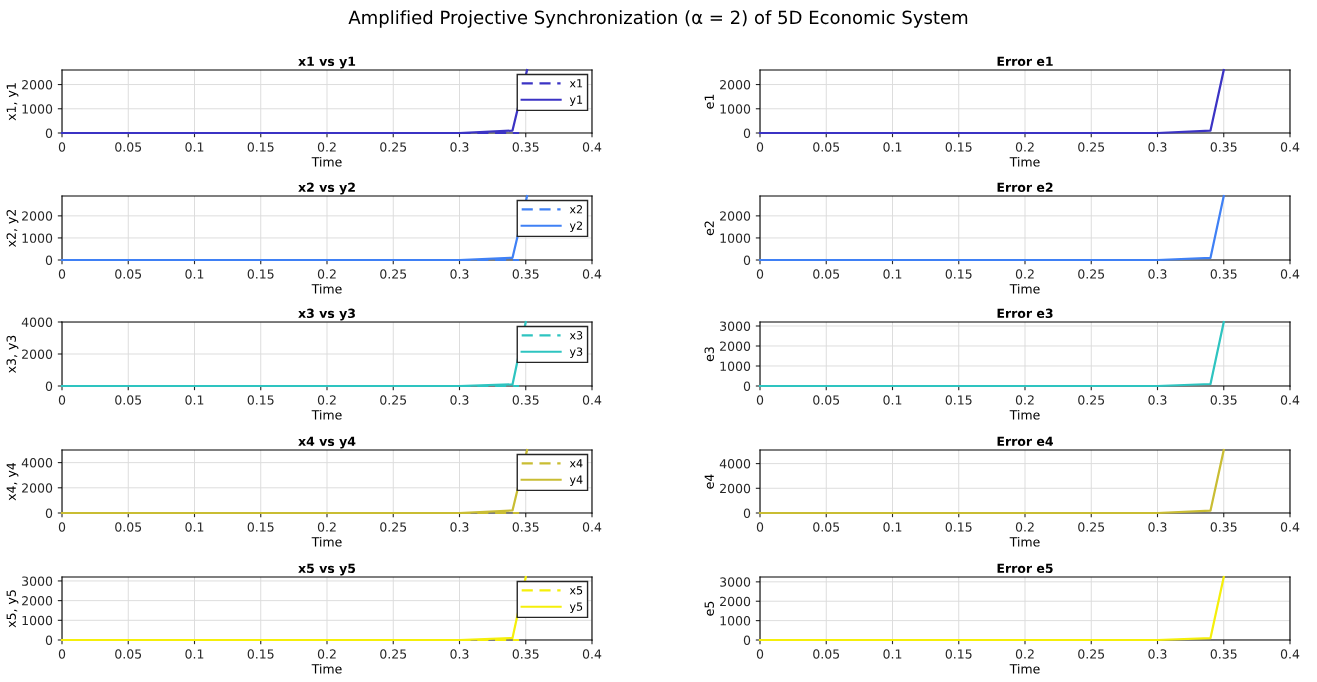  Describe the element at coordinates (576, 100) in the screenshot. I see `legend-label: y1` at that location.